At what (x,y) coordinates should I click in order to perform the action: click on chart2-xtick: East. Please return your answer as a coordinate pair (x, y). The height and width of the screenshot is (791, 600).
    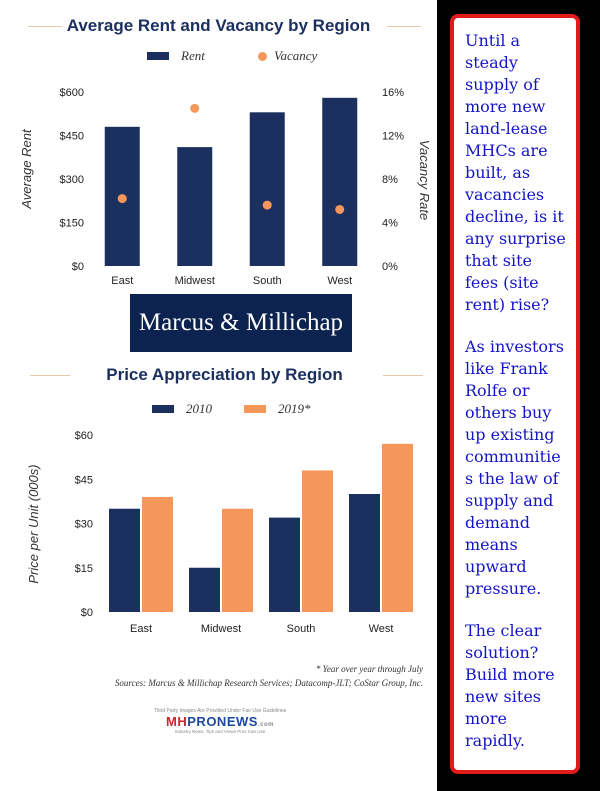
    Looking at the image, I should click on (141, 629).